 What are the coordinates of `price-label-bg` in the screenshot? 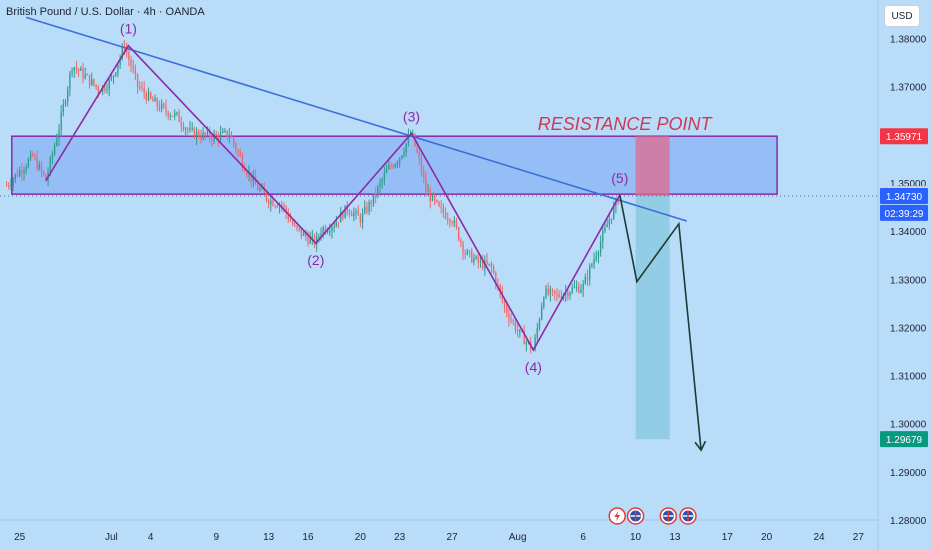 It's located at (904, 195).